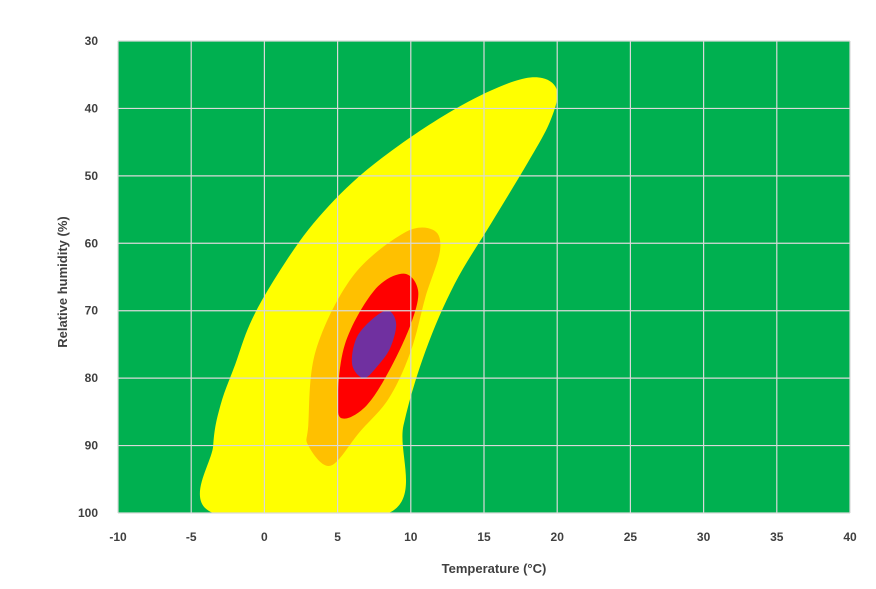 Image resolution: width=876 pixels, height=589 pixels. Describe the element at coordinates (191, 537) in the screenshot. I see `x-tick-label: -5` at that location.